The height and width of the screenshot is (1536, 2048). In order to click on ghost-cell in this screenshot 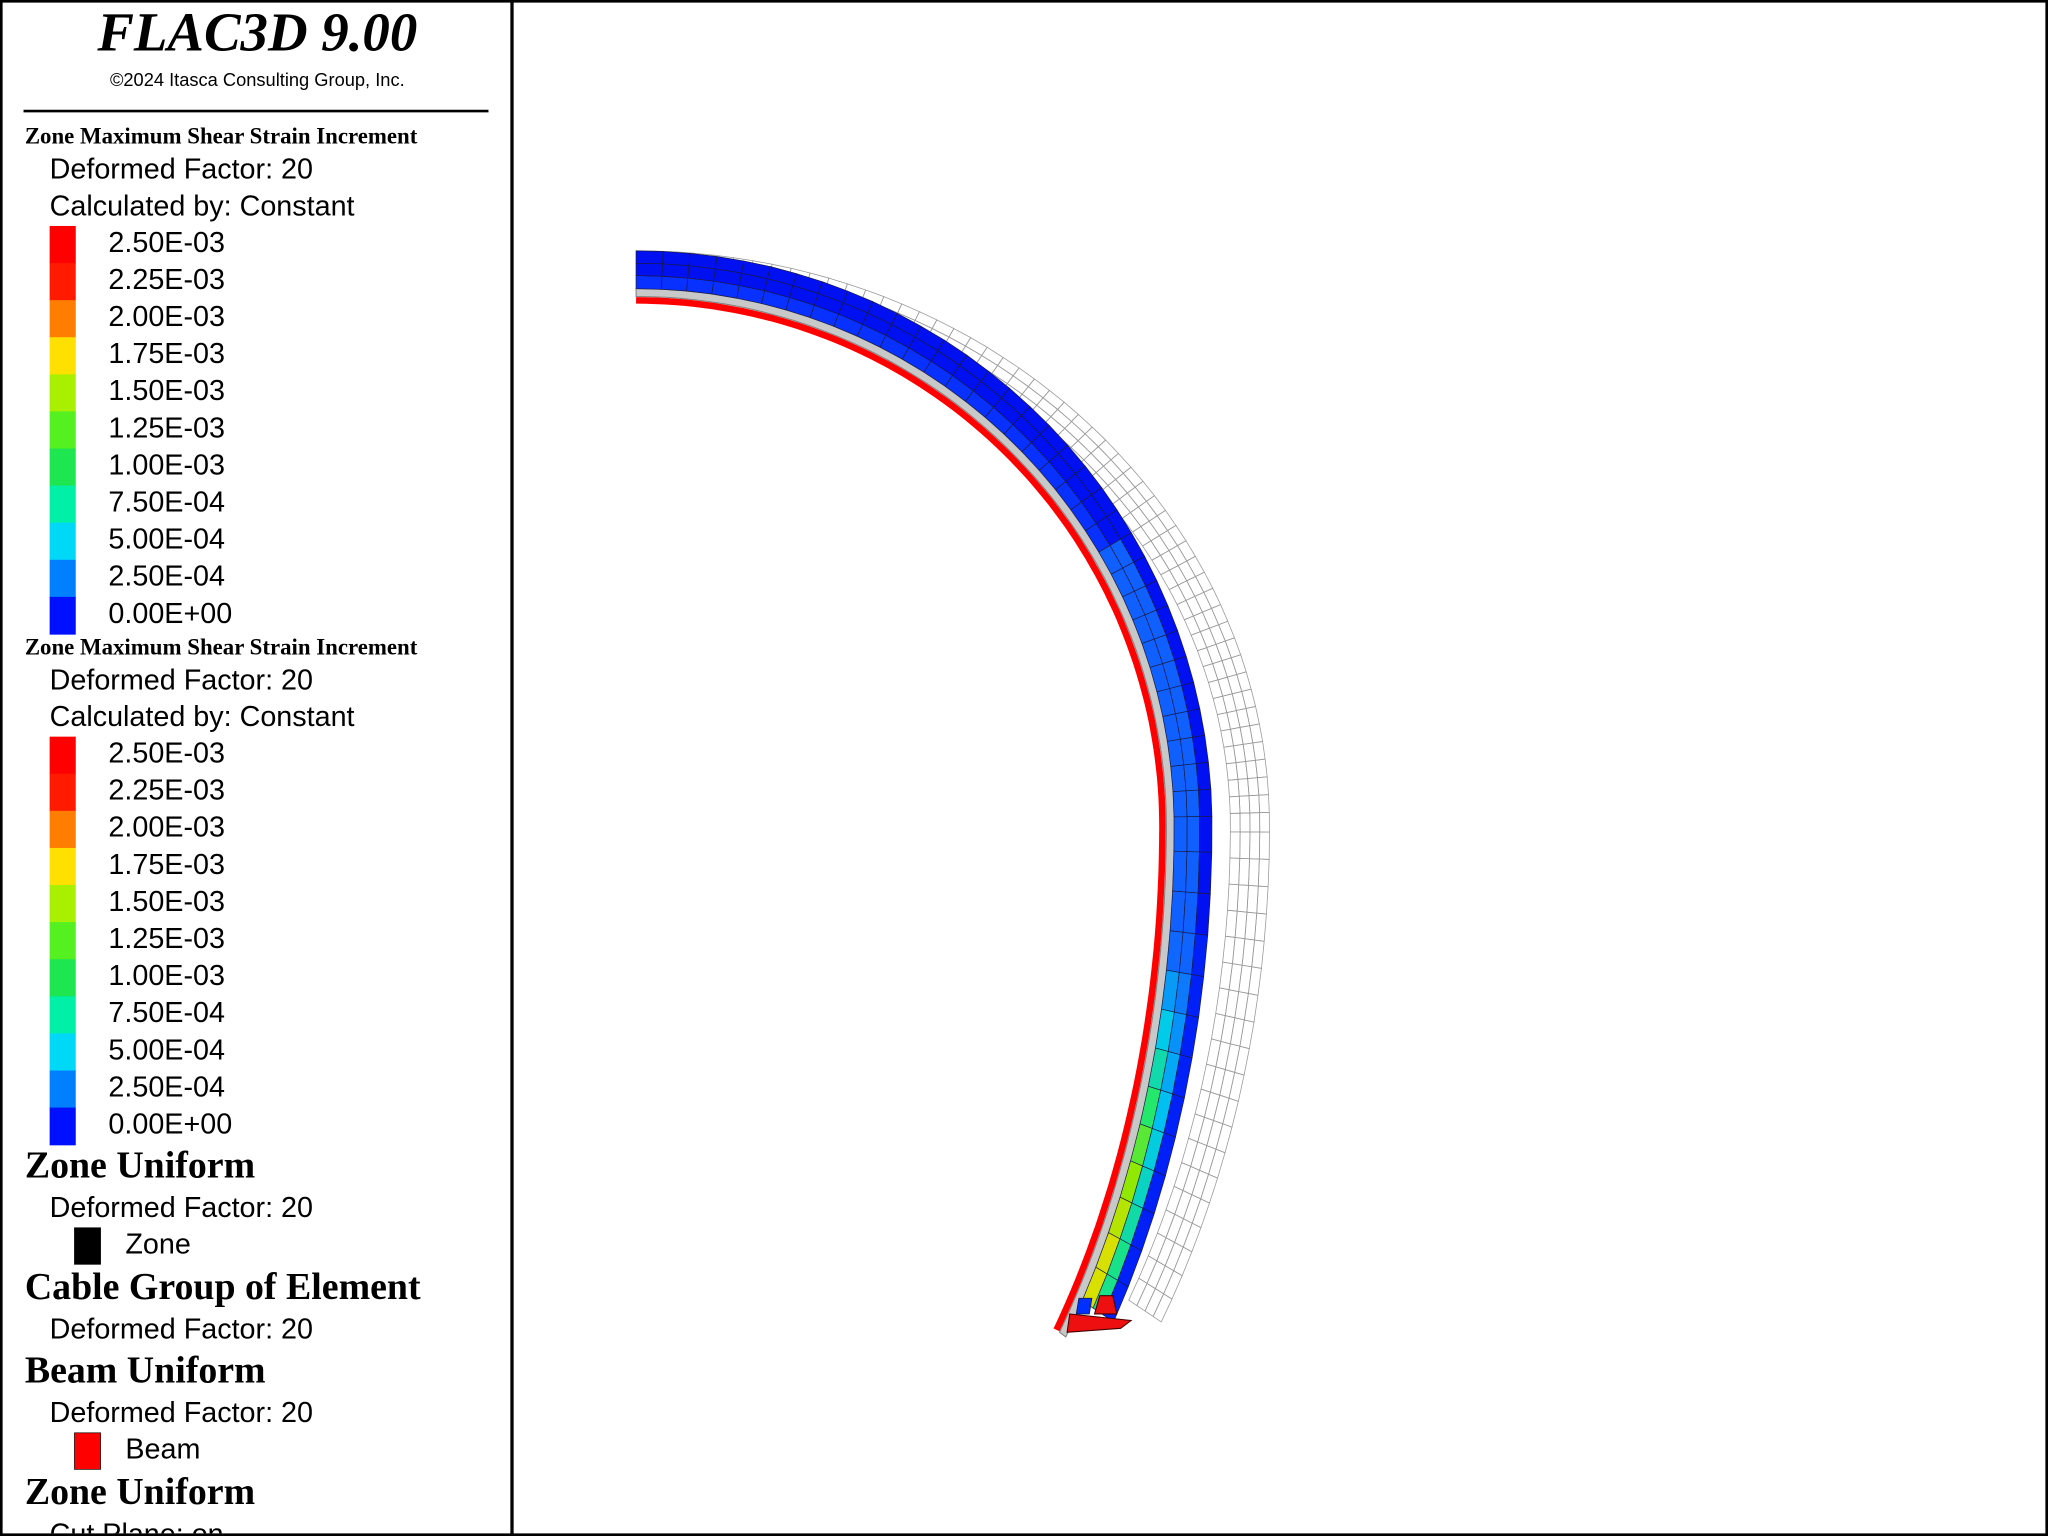, I will do `click(1162, 1308)`.